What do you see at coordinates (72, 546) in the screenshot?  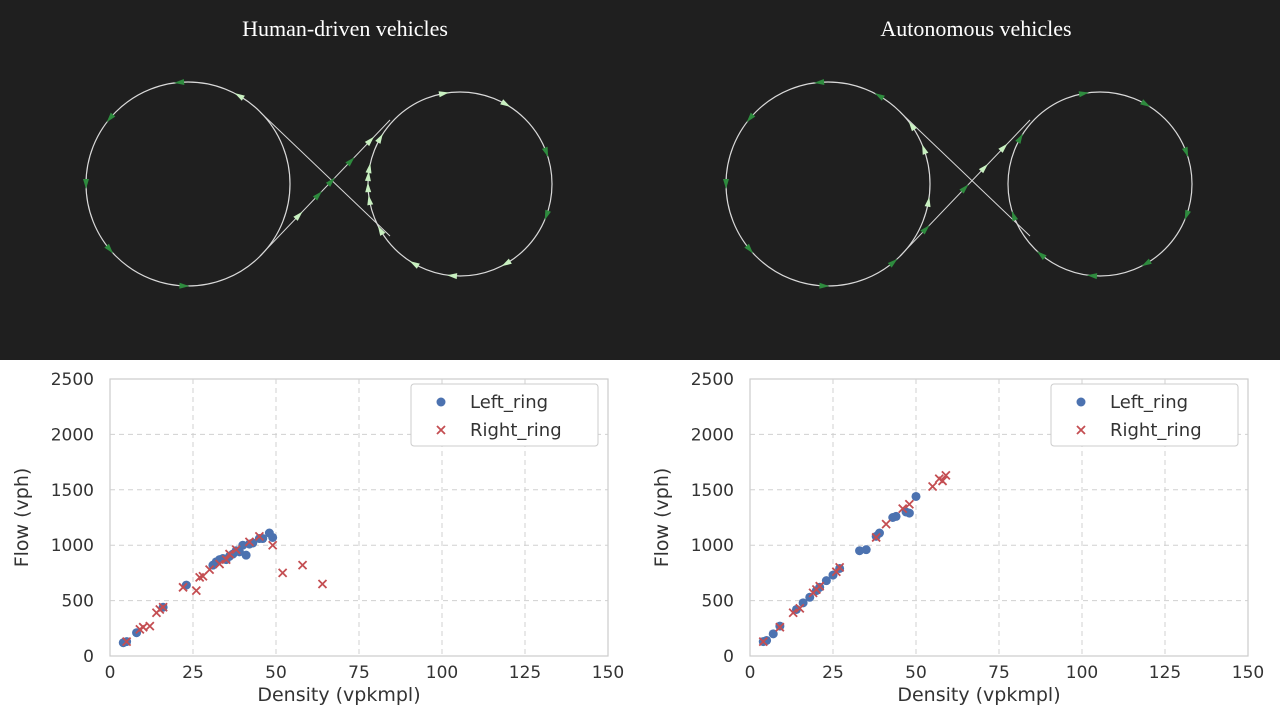 I see `y-tick-label: 1000` at bounding box center [72, 546].